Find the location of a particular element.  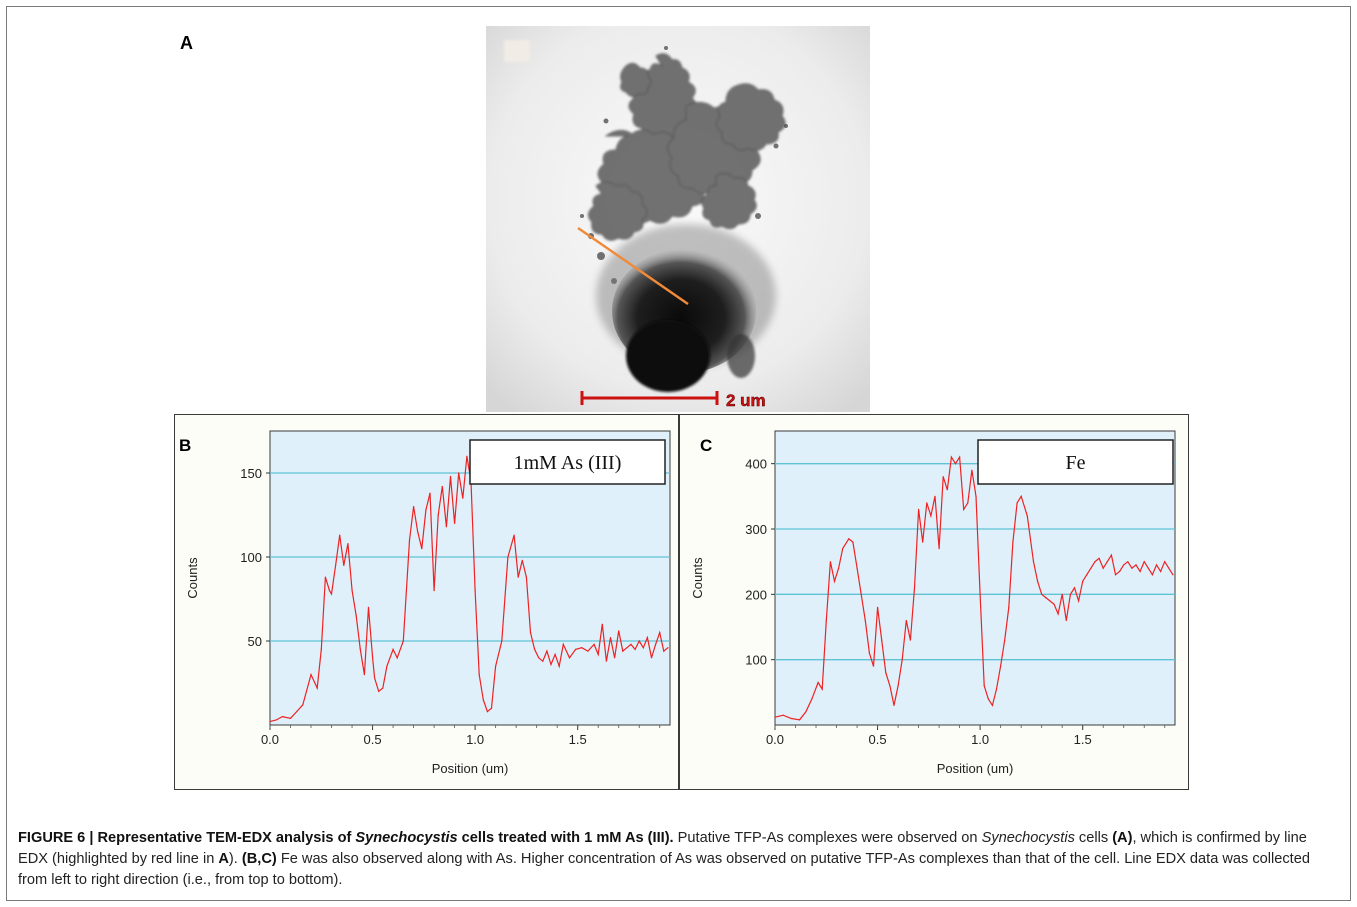

caption-ref-a-inline: A is located at coordinates (223, 859).